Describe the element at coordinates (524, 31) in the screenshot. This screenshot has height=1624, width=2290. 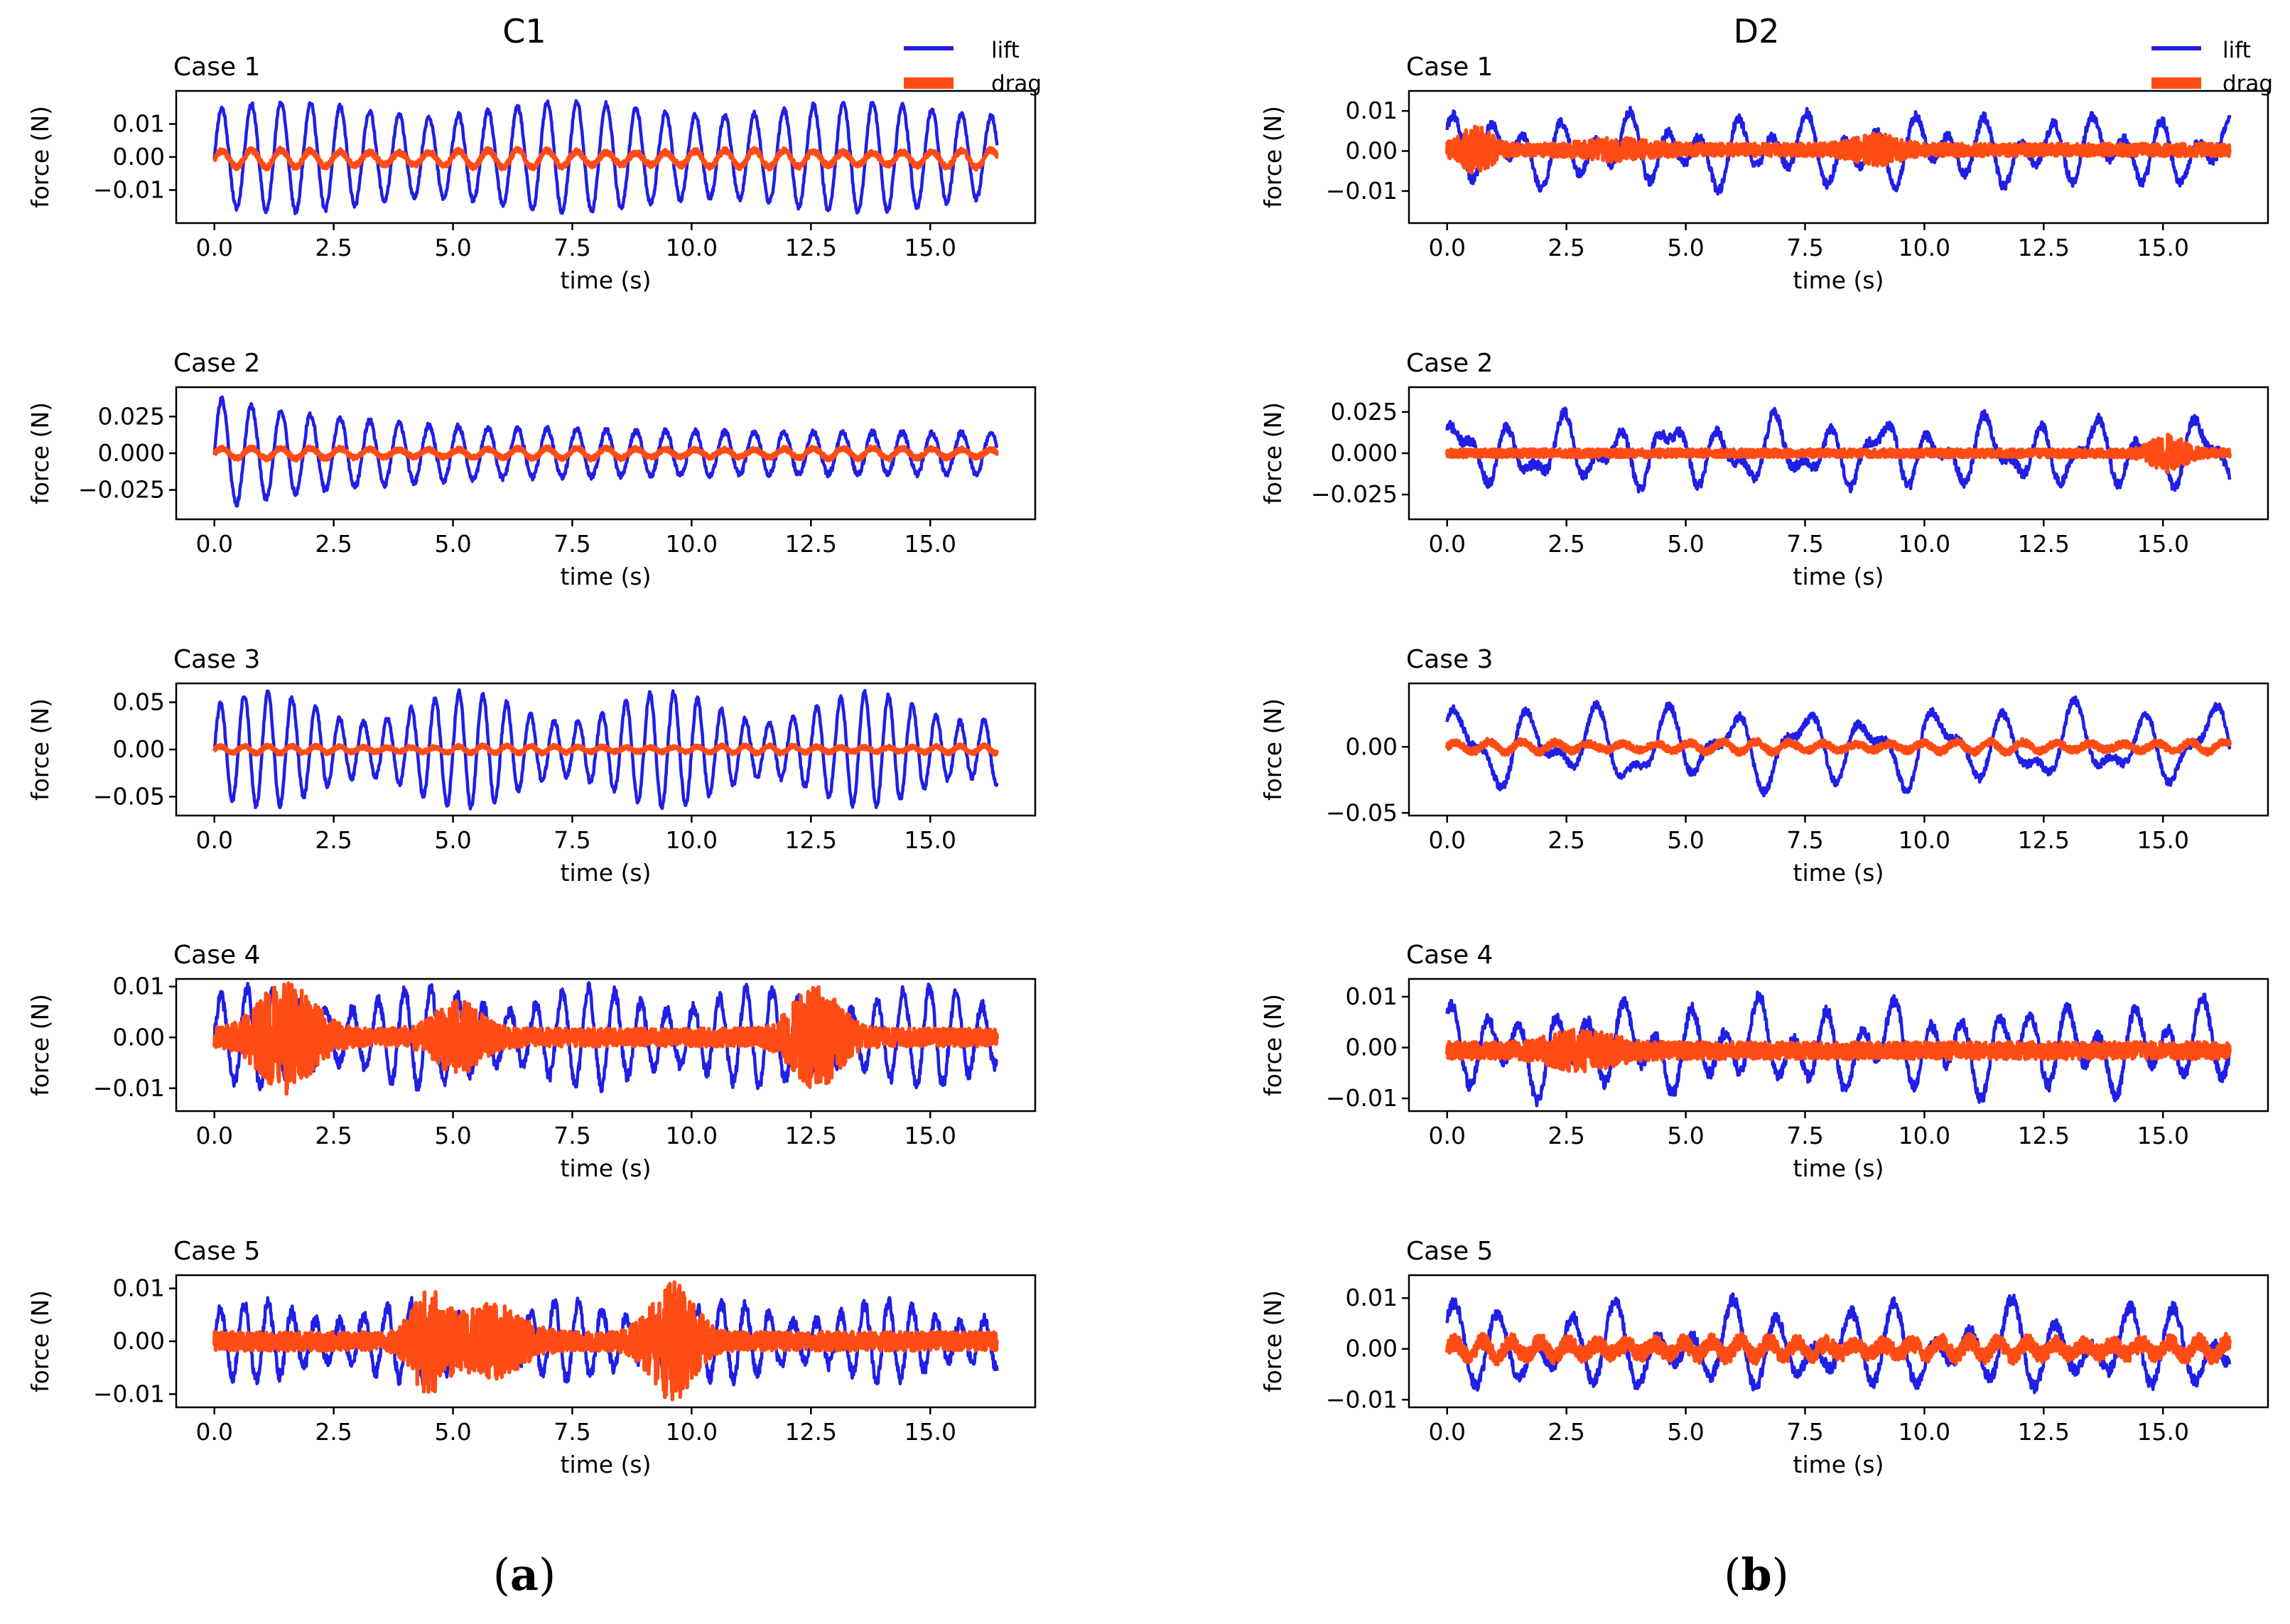
I see `column-title-c1: C1` at that location.